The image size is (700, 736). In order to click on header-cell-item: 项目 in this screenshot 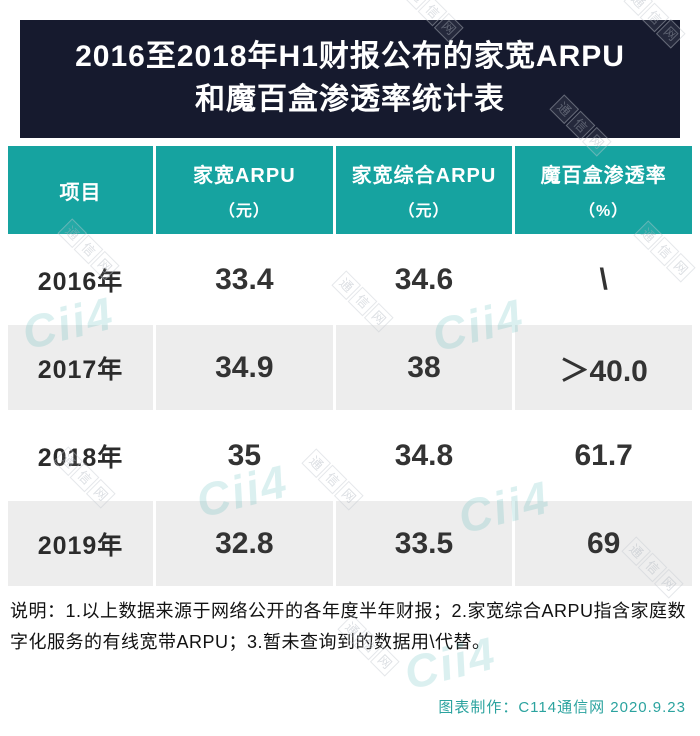, I will do `click(80, 190)`.